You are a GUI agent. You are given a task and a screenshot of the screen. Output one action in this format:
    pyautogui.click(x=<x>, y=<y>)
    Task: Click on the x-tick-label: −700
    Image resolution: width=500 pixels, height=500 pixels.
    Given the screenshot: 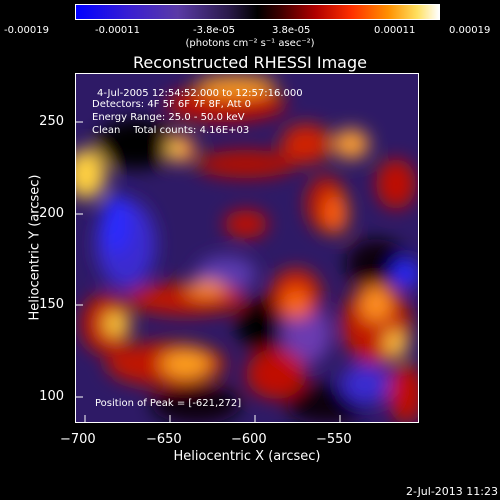 What is the action you would take?
    pyautogui.click(x=78, y=439)
    